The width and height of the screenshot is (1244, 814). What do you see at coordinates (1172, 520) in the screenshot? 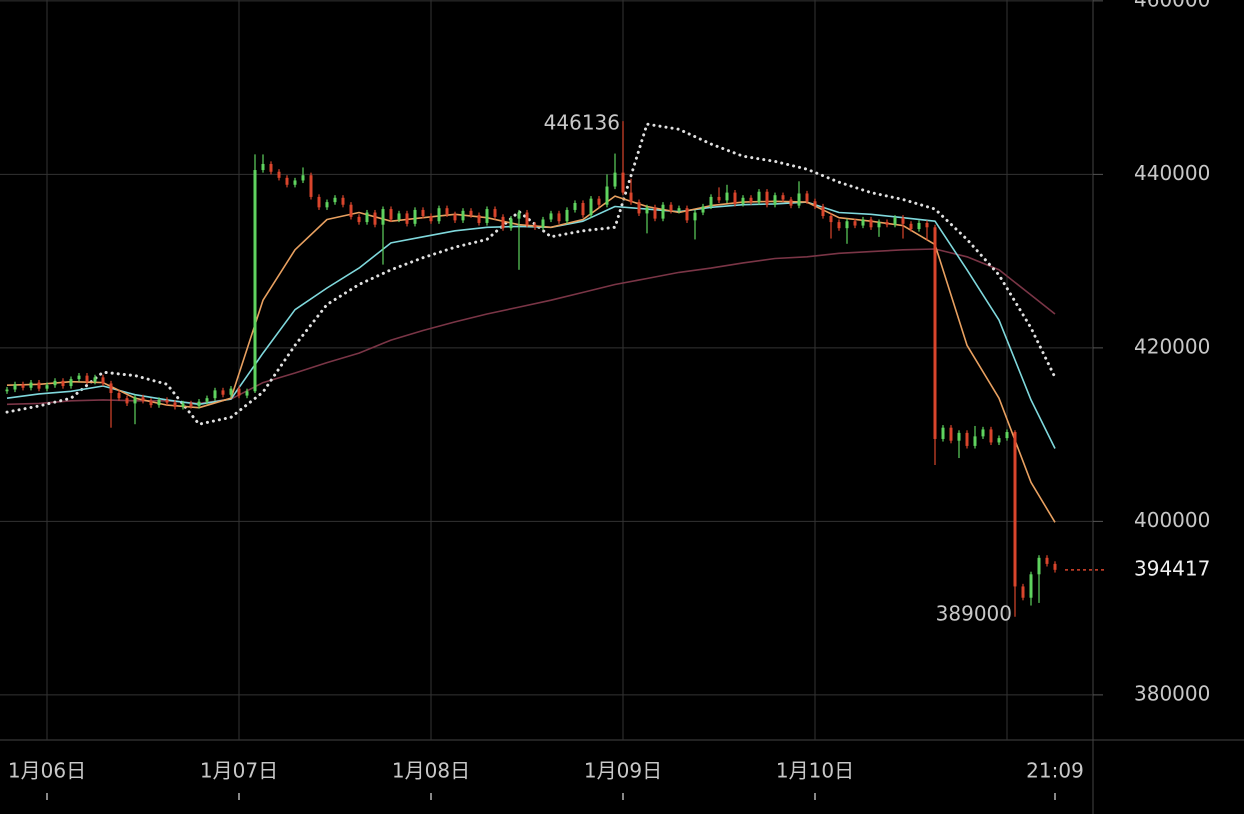
I see `y-tick-label: 400000` at bounding box center [1172, 520].